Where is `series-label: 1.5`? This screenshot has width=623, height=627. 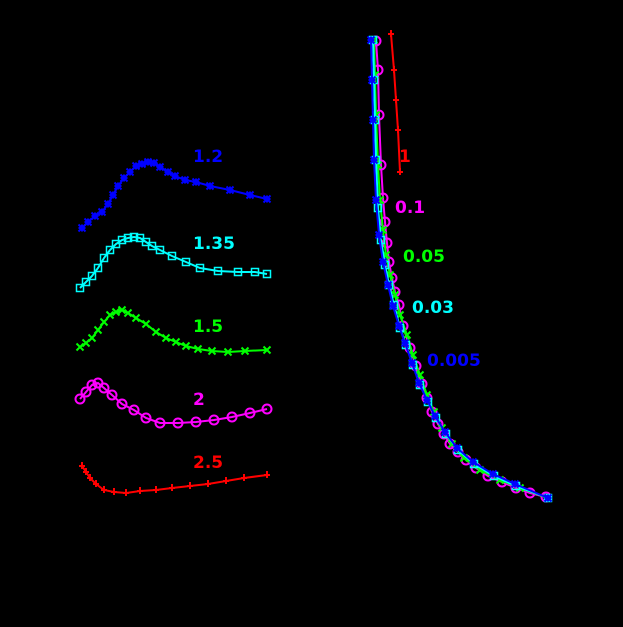
series-label: 1.5 is located at coordinates (208, 327).